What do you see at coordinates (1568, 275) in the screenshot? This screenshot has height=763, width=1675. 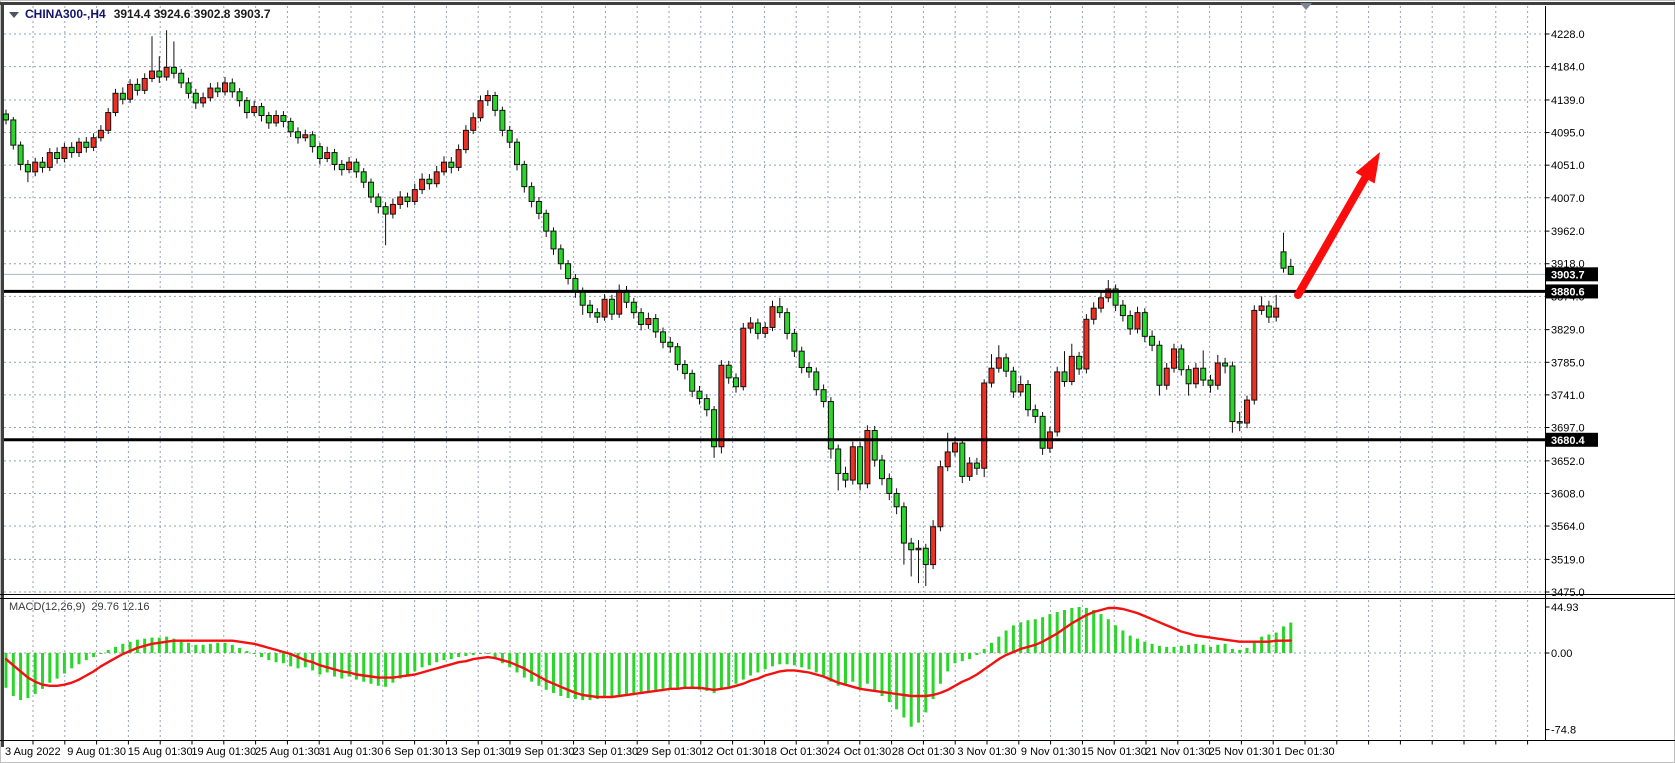 I see `svg-text: 3903.7` at bounding box center [1568, 275].